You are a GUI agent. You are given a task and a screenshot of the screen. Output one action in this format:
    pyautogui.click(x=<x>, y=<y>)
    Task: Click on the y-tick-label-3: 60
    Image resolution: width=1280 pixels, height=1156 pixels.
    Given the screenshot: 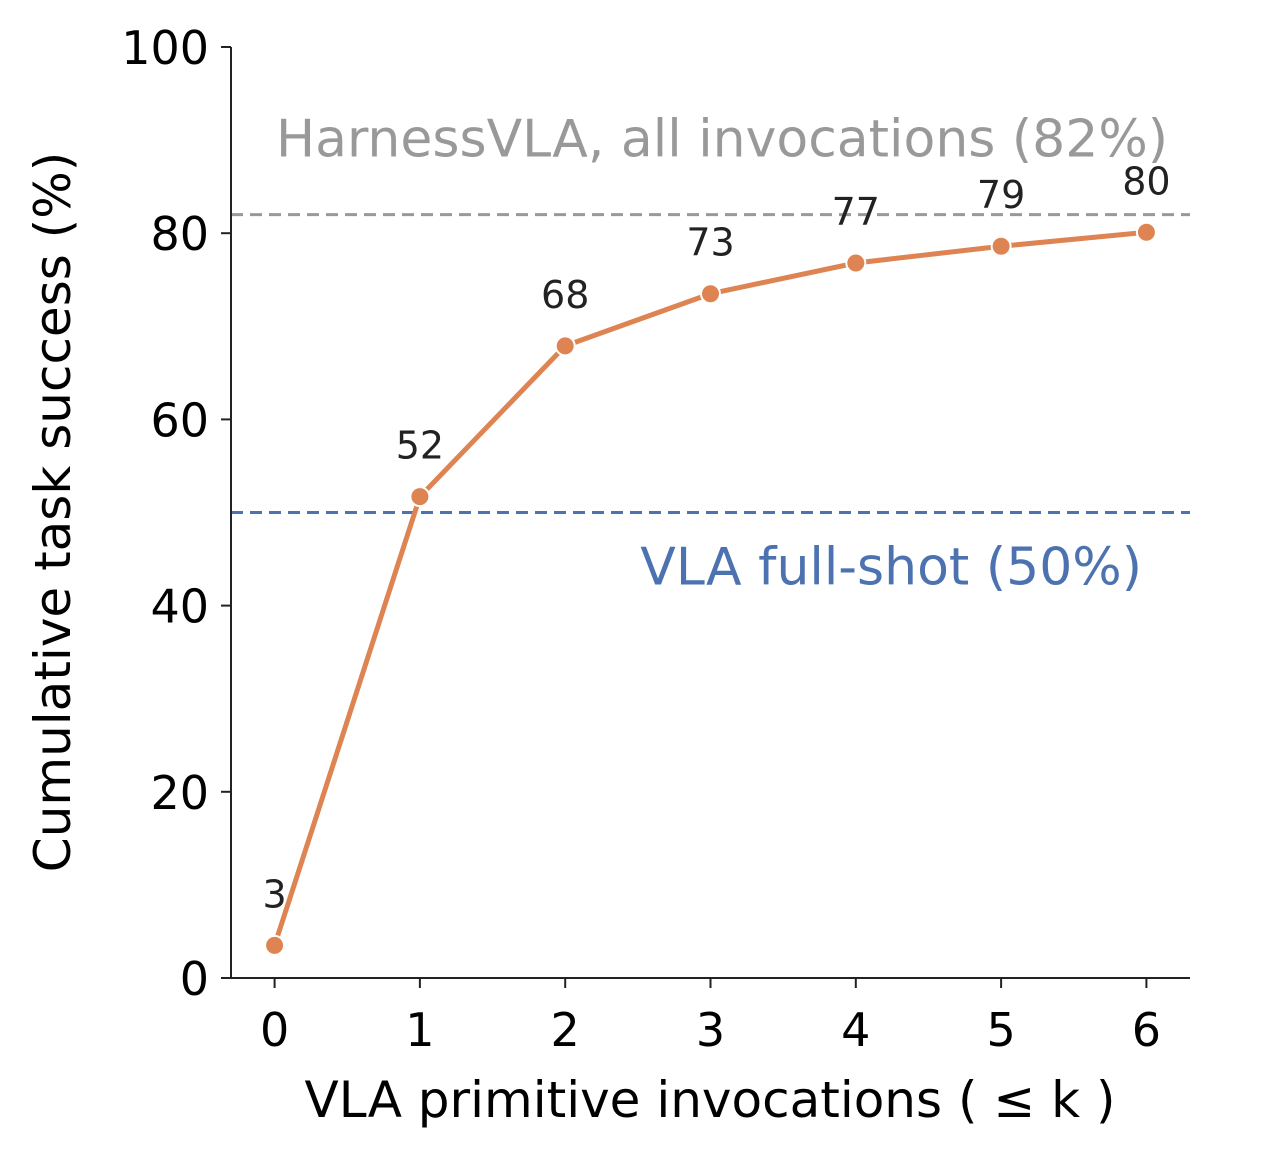 What is the action you would take?
    pyautogui.click(x=179, y=420)
    